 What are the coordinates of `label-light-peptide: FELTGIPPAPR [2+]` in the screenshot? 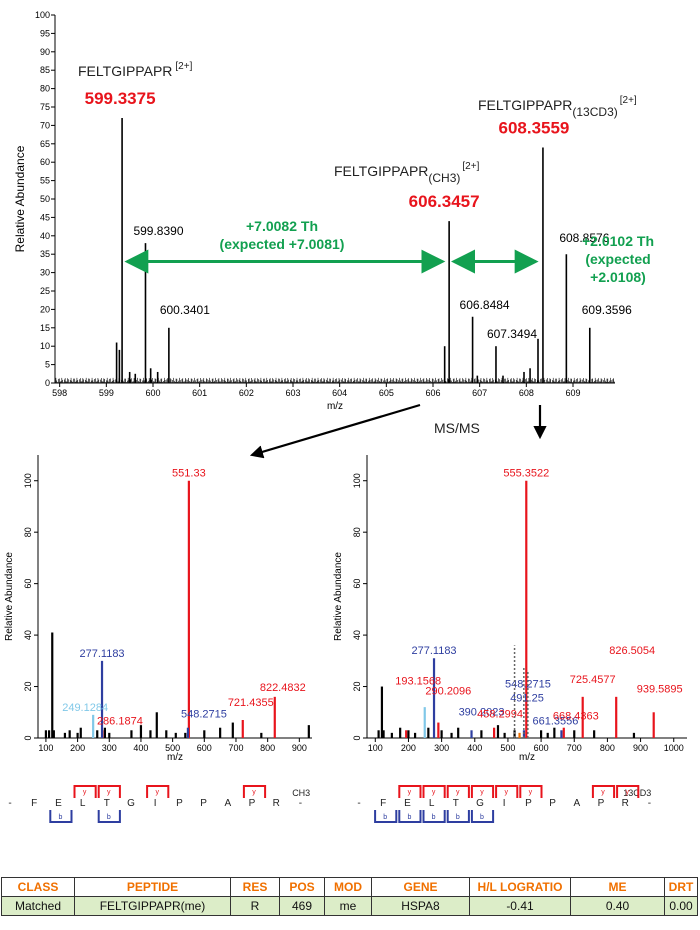 It's located at (135, 70).